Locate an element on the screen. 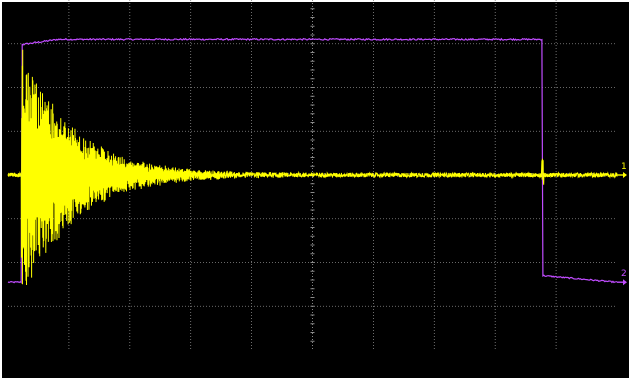 The height and width of the screenshot is (380, 631). channel-markers: 12 is located at coordinates (622, 224).